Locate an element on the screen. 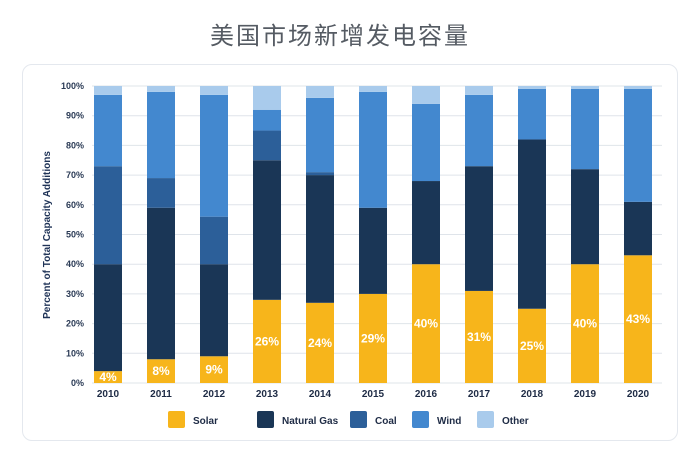  solar-data-label: 8% is located at coordinates (161, 371).